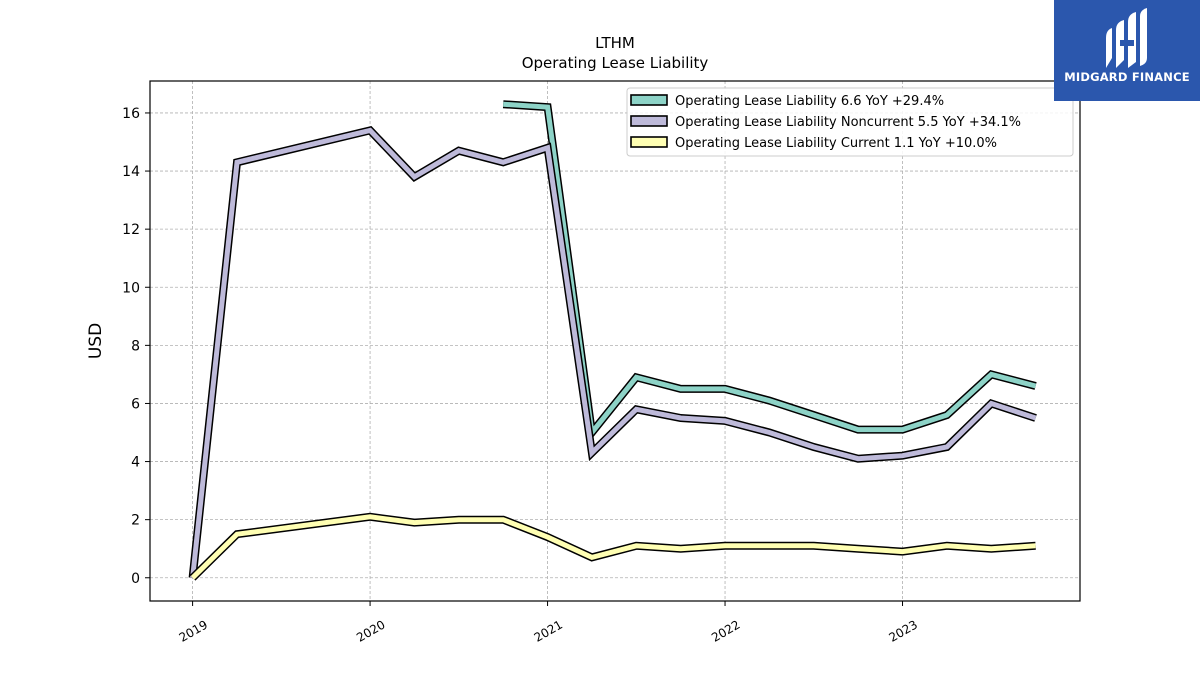 The height and width of the screenshot is (675, 1200). I want to click on legend-box, so click(850, 122).